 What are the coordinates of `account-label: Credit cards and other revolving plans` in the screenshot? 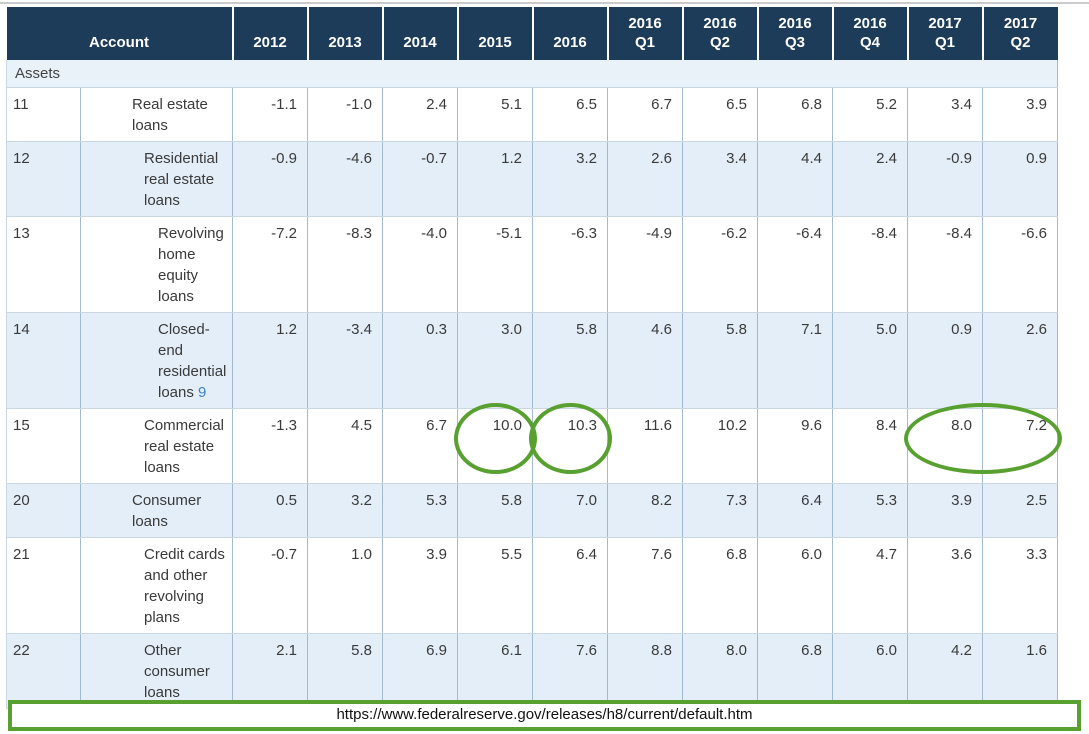 It's located at (156, 585).